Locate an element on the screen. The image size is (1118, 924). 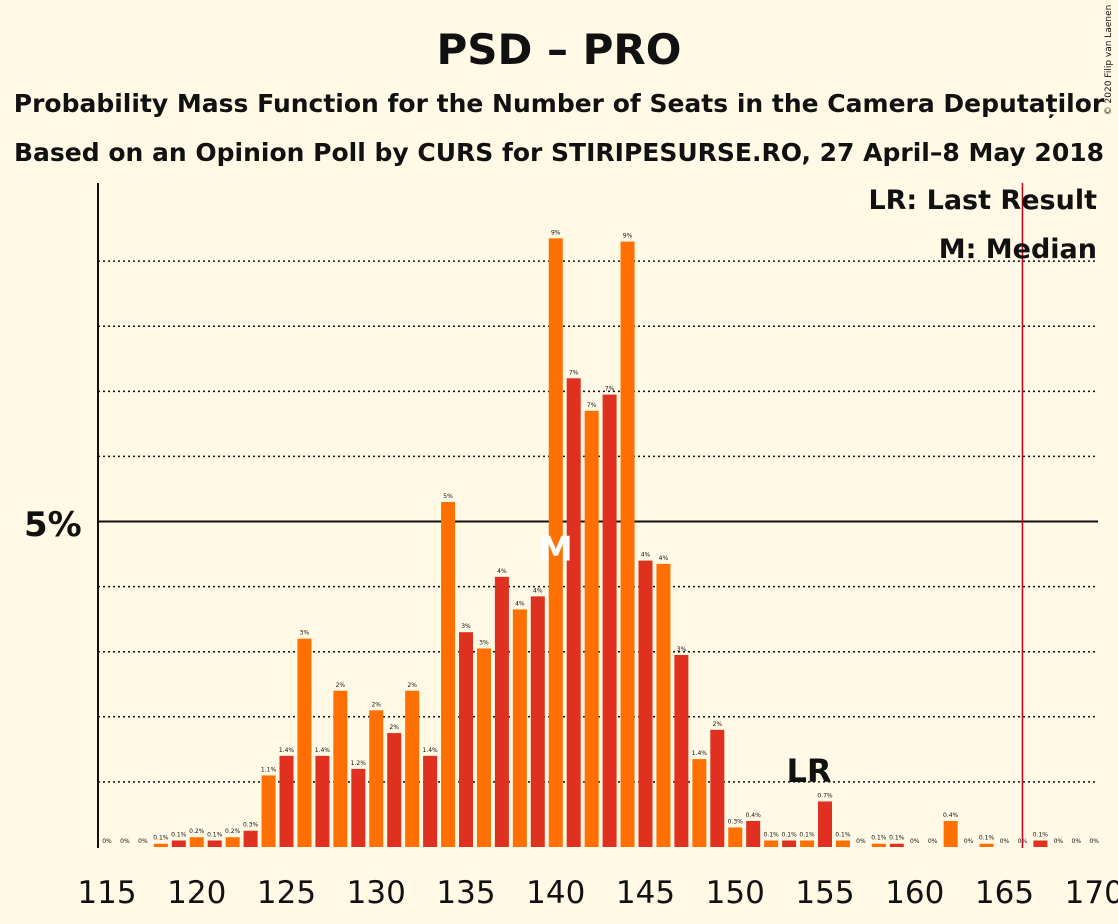
bar-value-label: 1.2% is located at coordinates (359, 763).